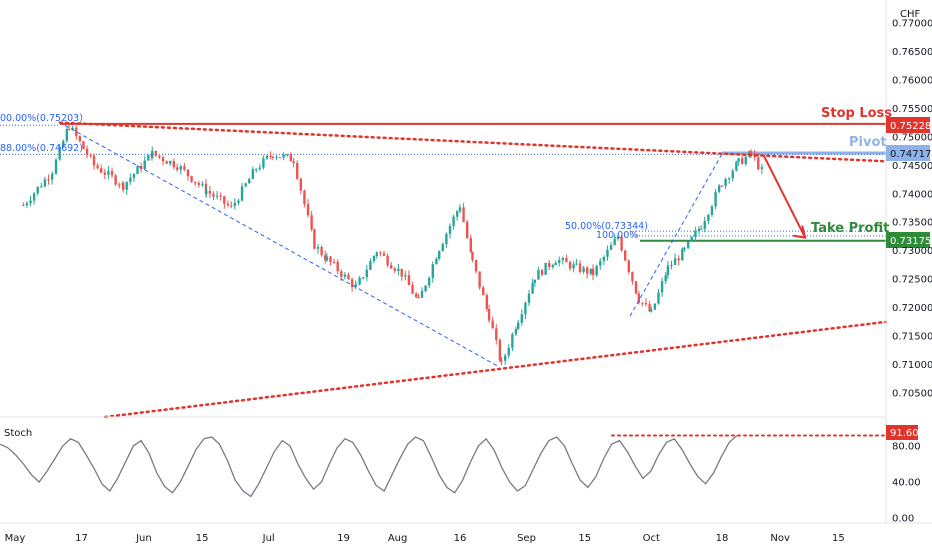 Image resolution: width=932 pixels, height=550 pixels. I want to click on pivot-price: 0.74717, so click(910, 154).